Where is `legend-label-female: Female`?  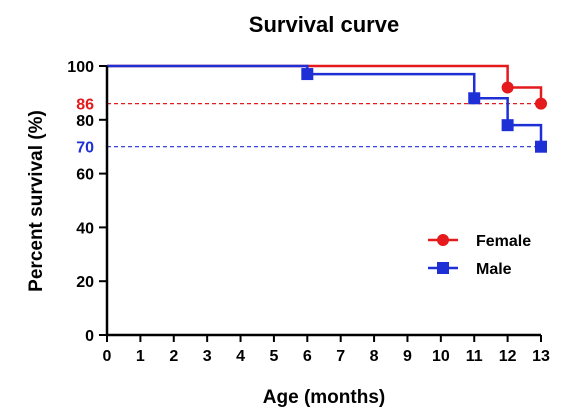 legend-label-female: Female is located at coordinates (503, 241).